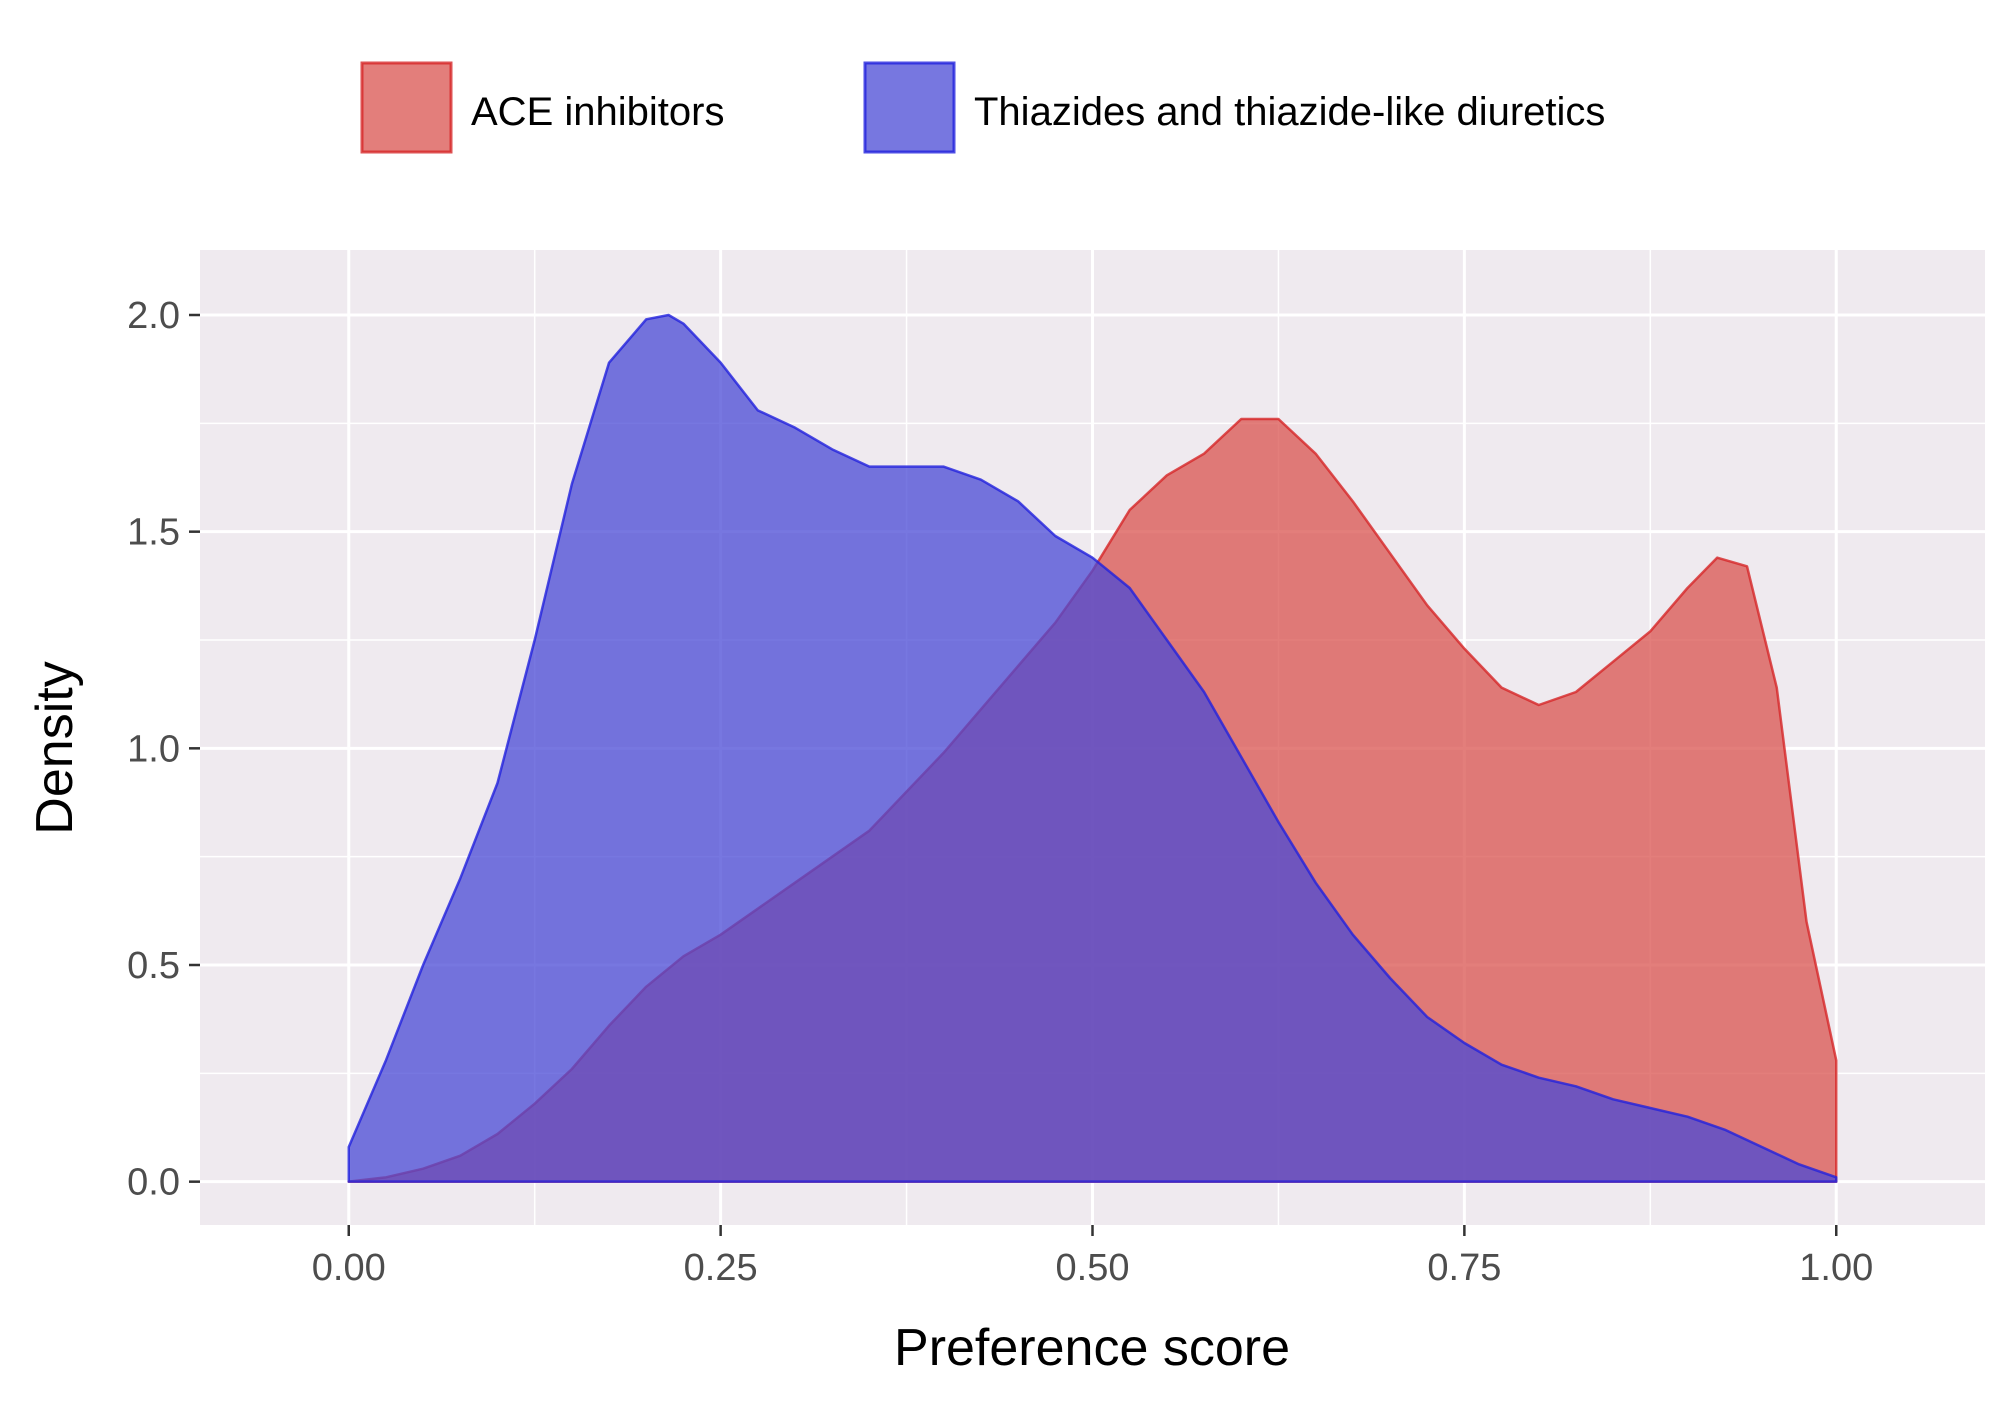  Describe the element at coordinates (153, 316) in the screenshot. I see `y-tick-label: 2.0` at that location.